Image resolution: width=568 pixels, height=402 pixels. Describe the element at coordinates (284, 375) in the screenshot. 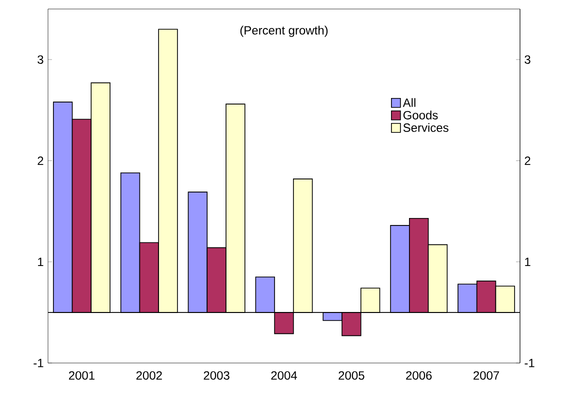

I see `x-tick-label: 2004` at that location.